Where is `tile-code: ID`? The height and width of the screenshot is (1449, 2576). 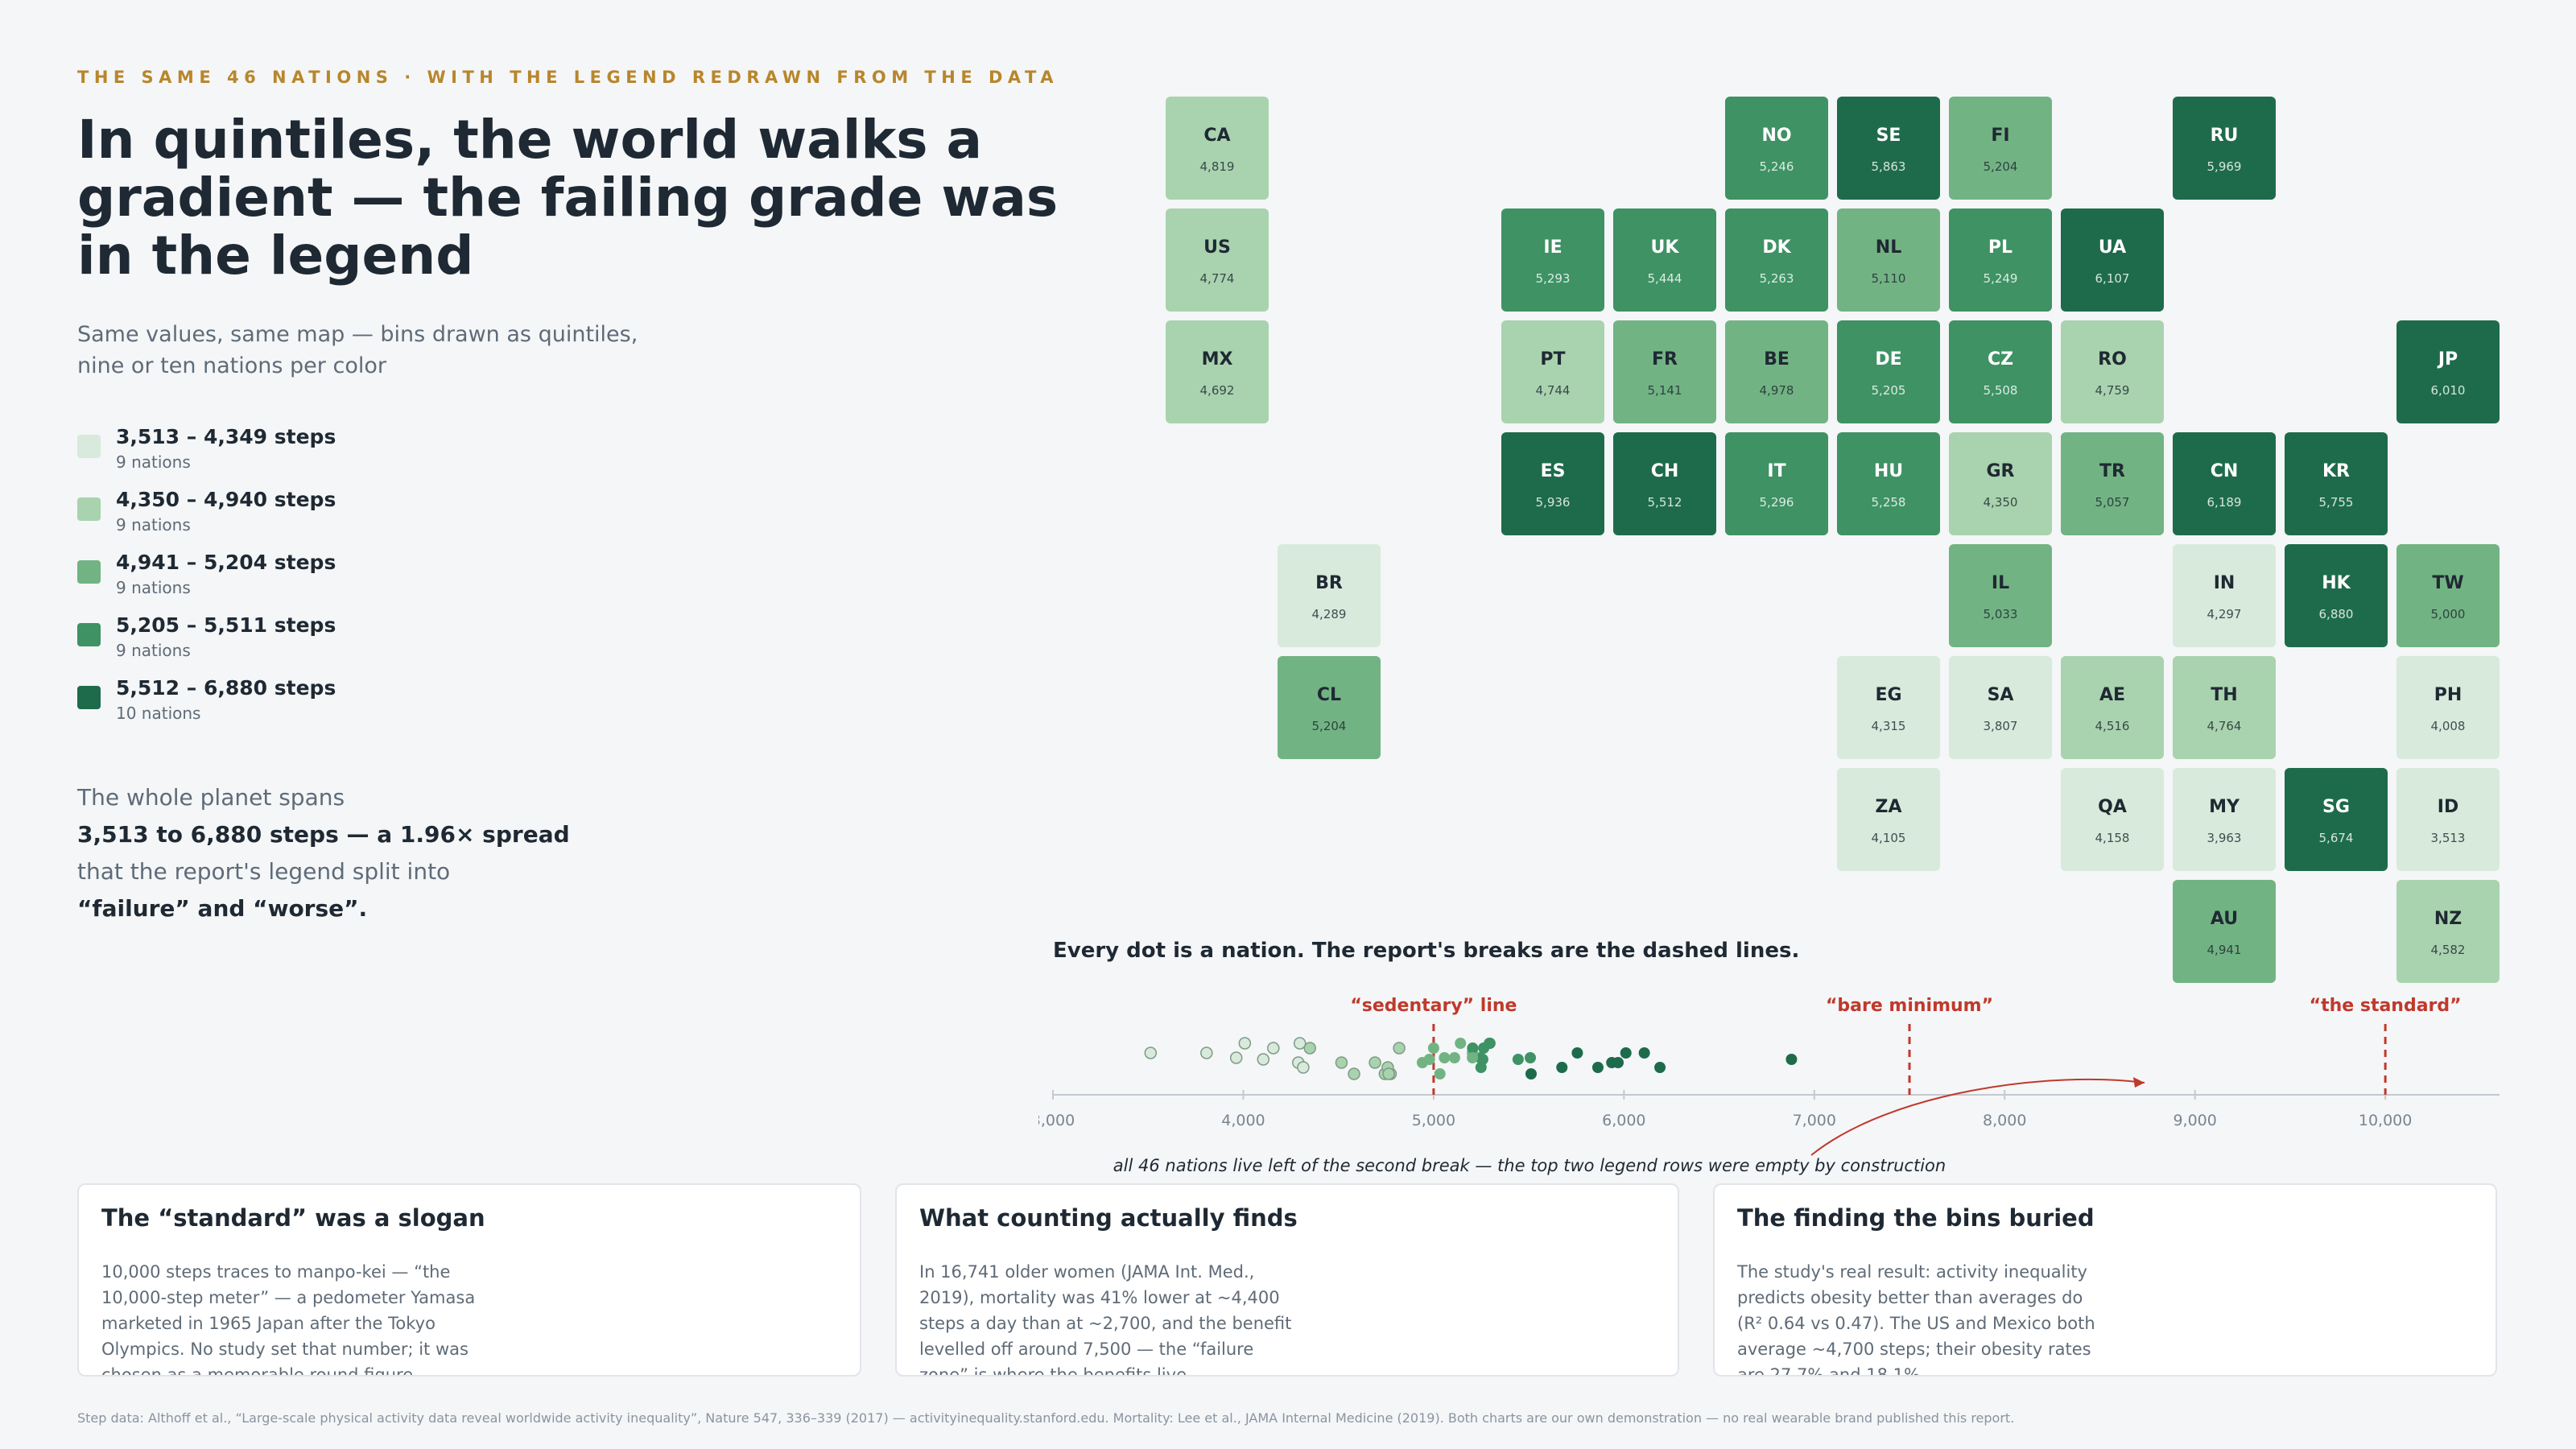 tile-code: ID is located at coordinates (2448, 807).